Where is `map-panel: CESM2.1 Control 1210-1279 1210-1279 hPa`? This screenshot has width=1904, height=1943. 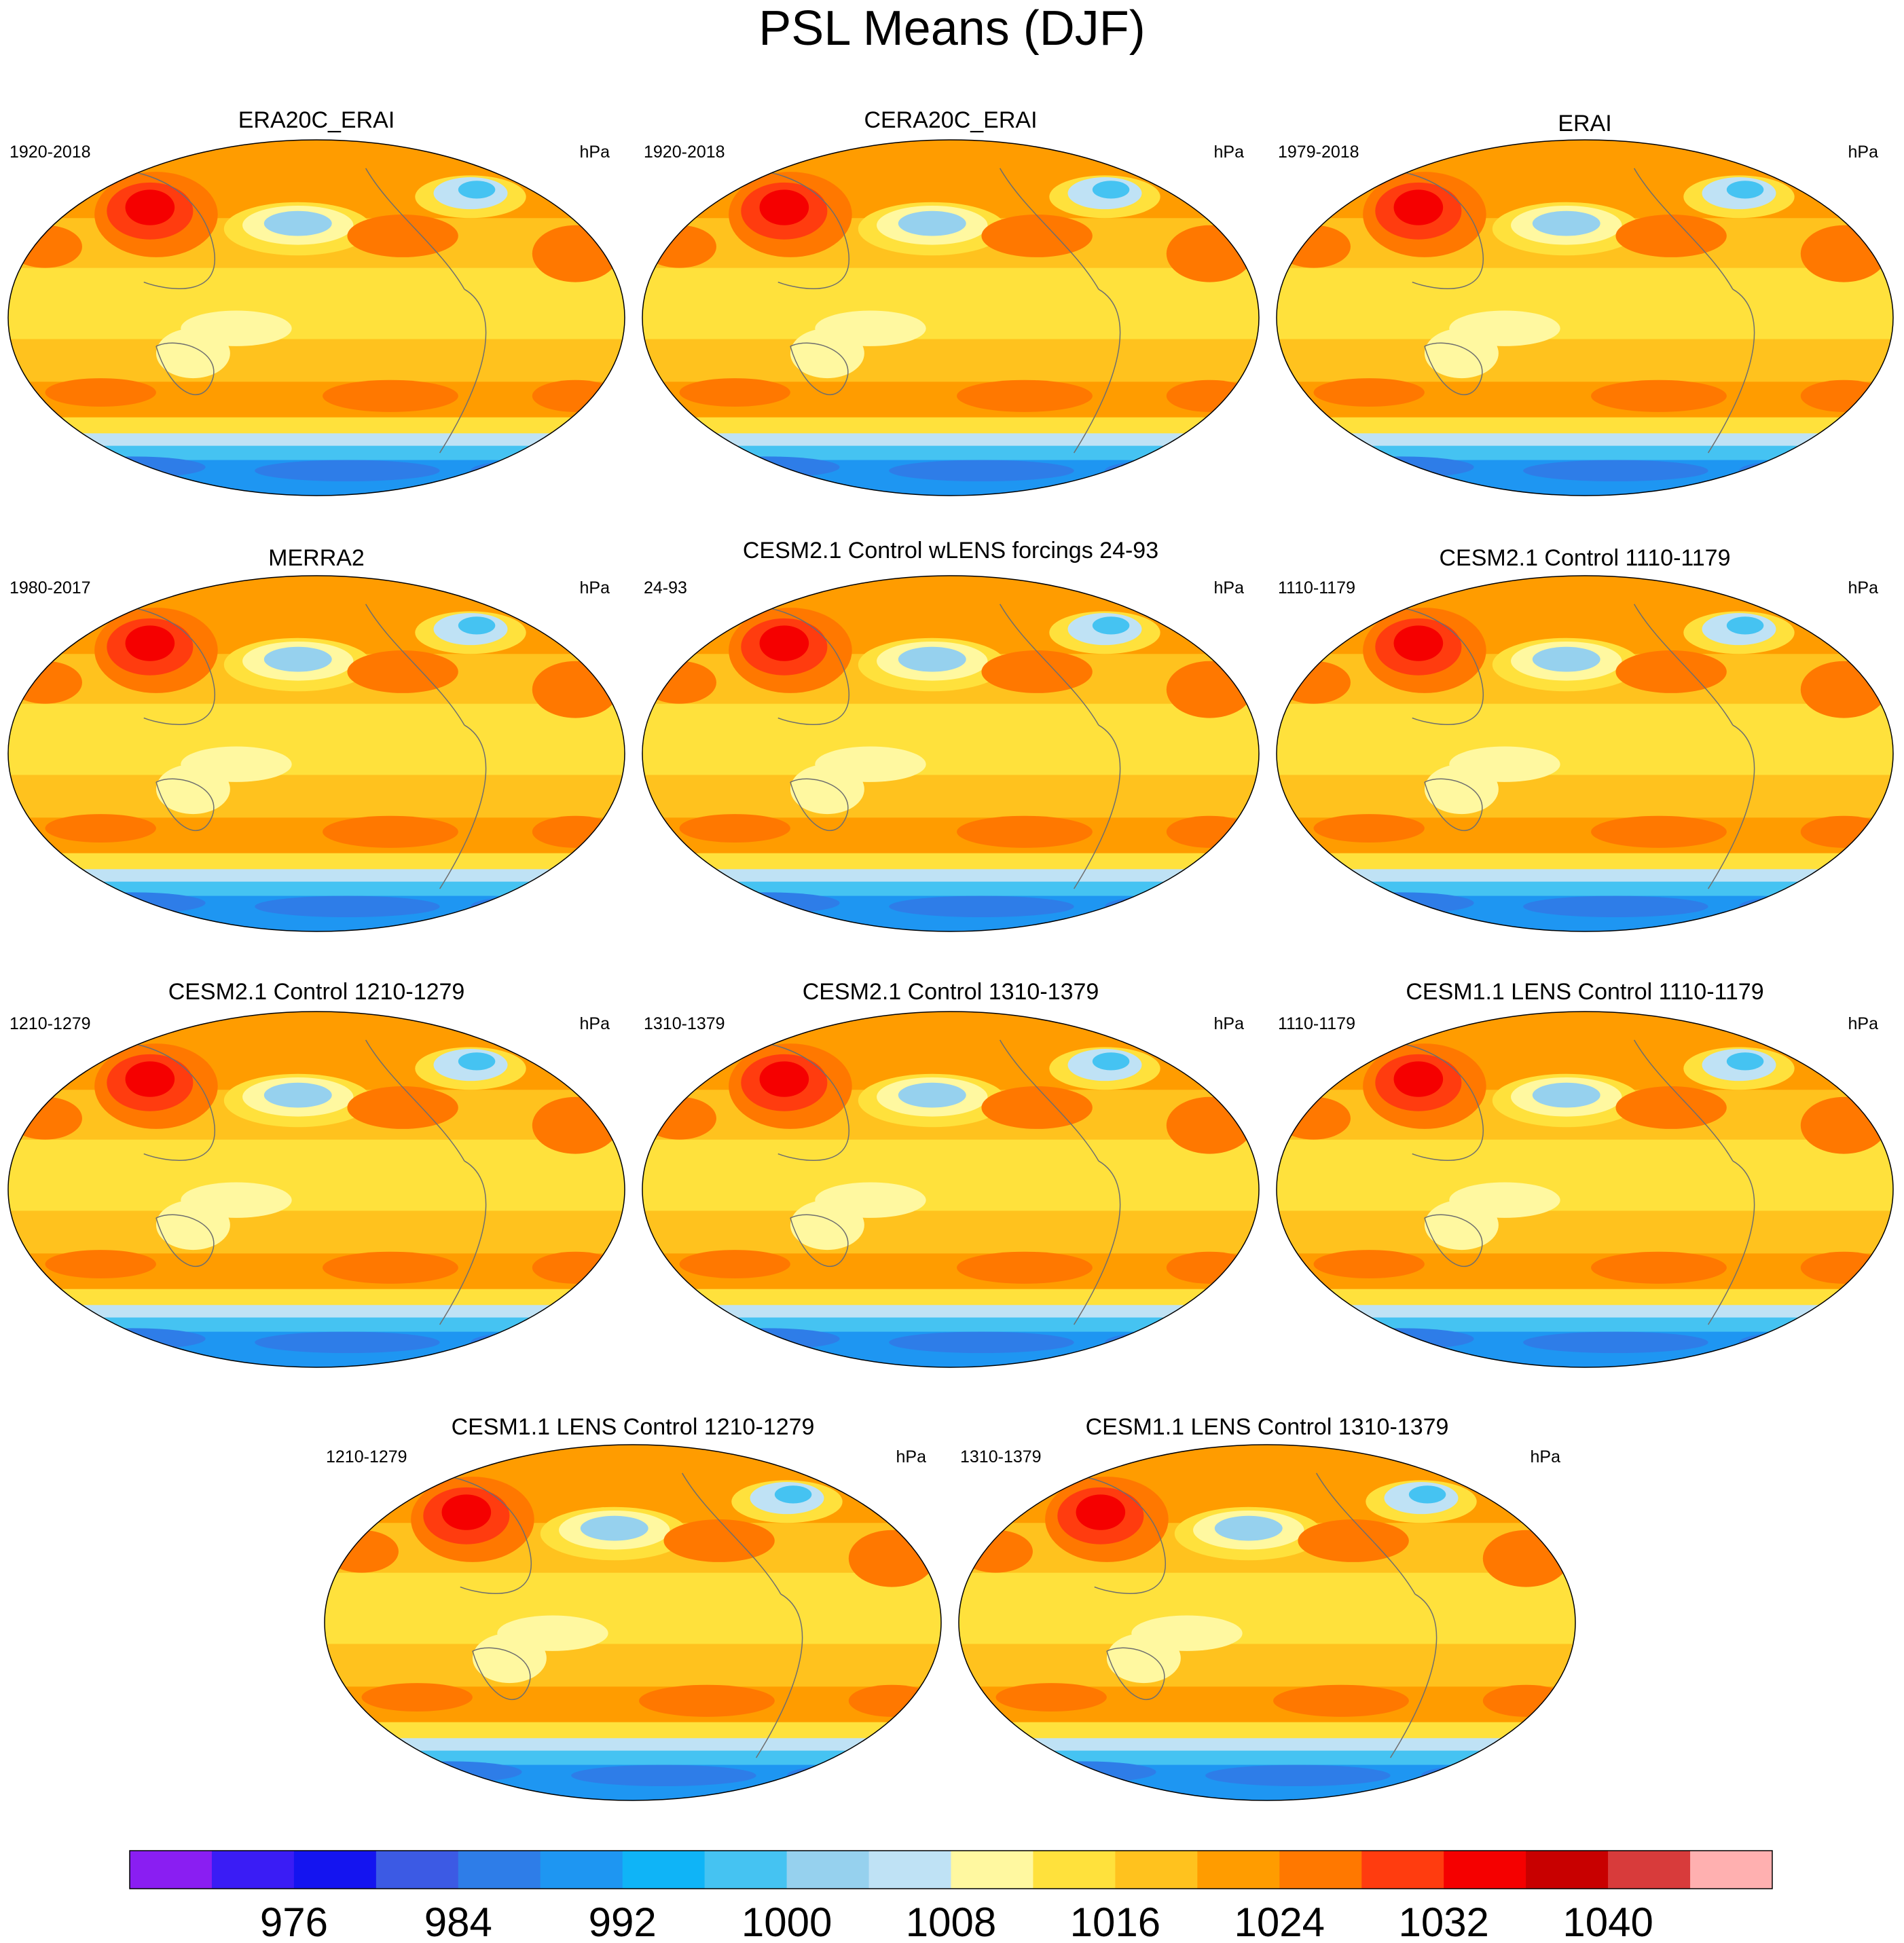
map-panel: CESM2.1 Control 1210-1279 1210-1279 hPa is located at coordinates (316, 1173).